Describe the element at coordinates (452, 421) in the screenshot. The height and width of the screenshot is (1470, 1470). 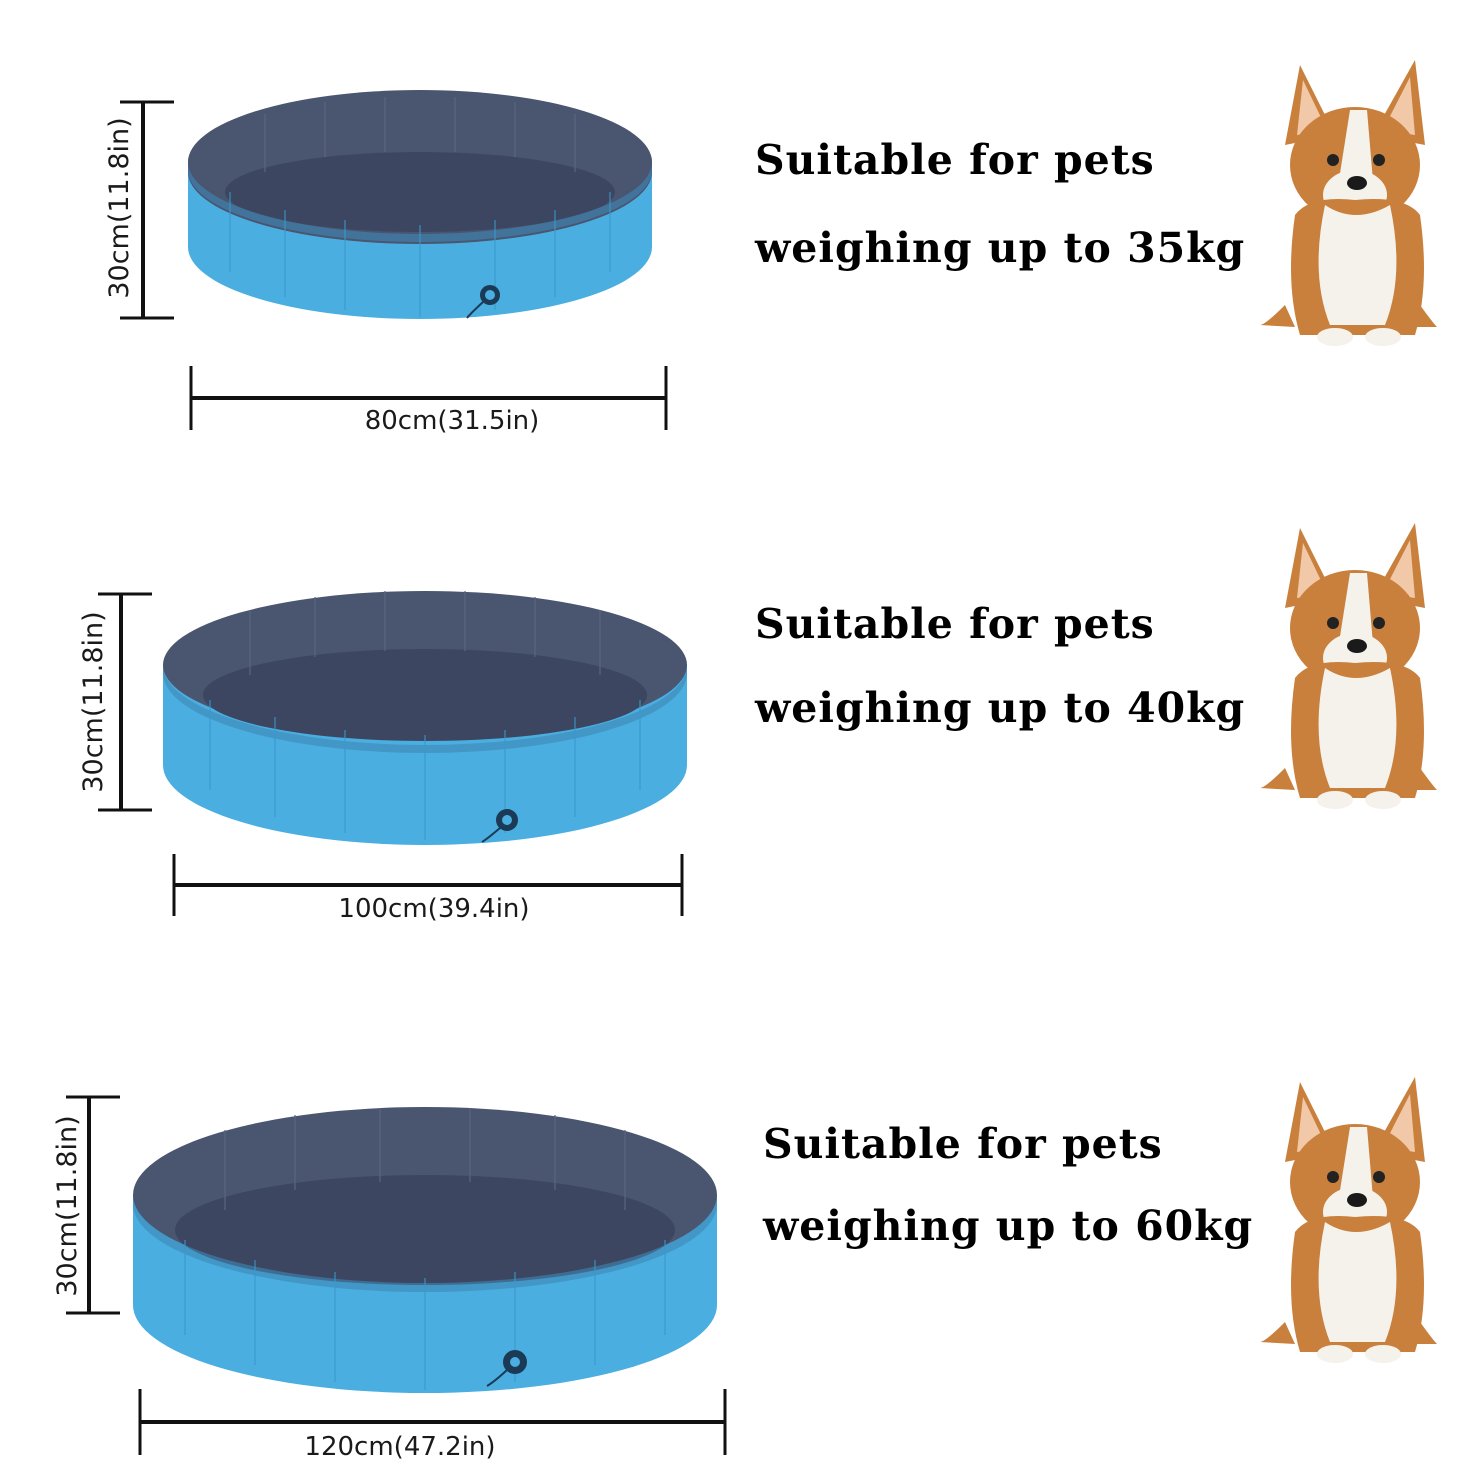
I see `width-label: 80cm(31.5in)` at that location.